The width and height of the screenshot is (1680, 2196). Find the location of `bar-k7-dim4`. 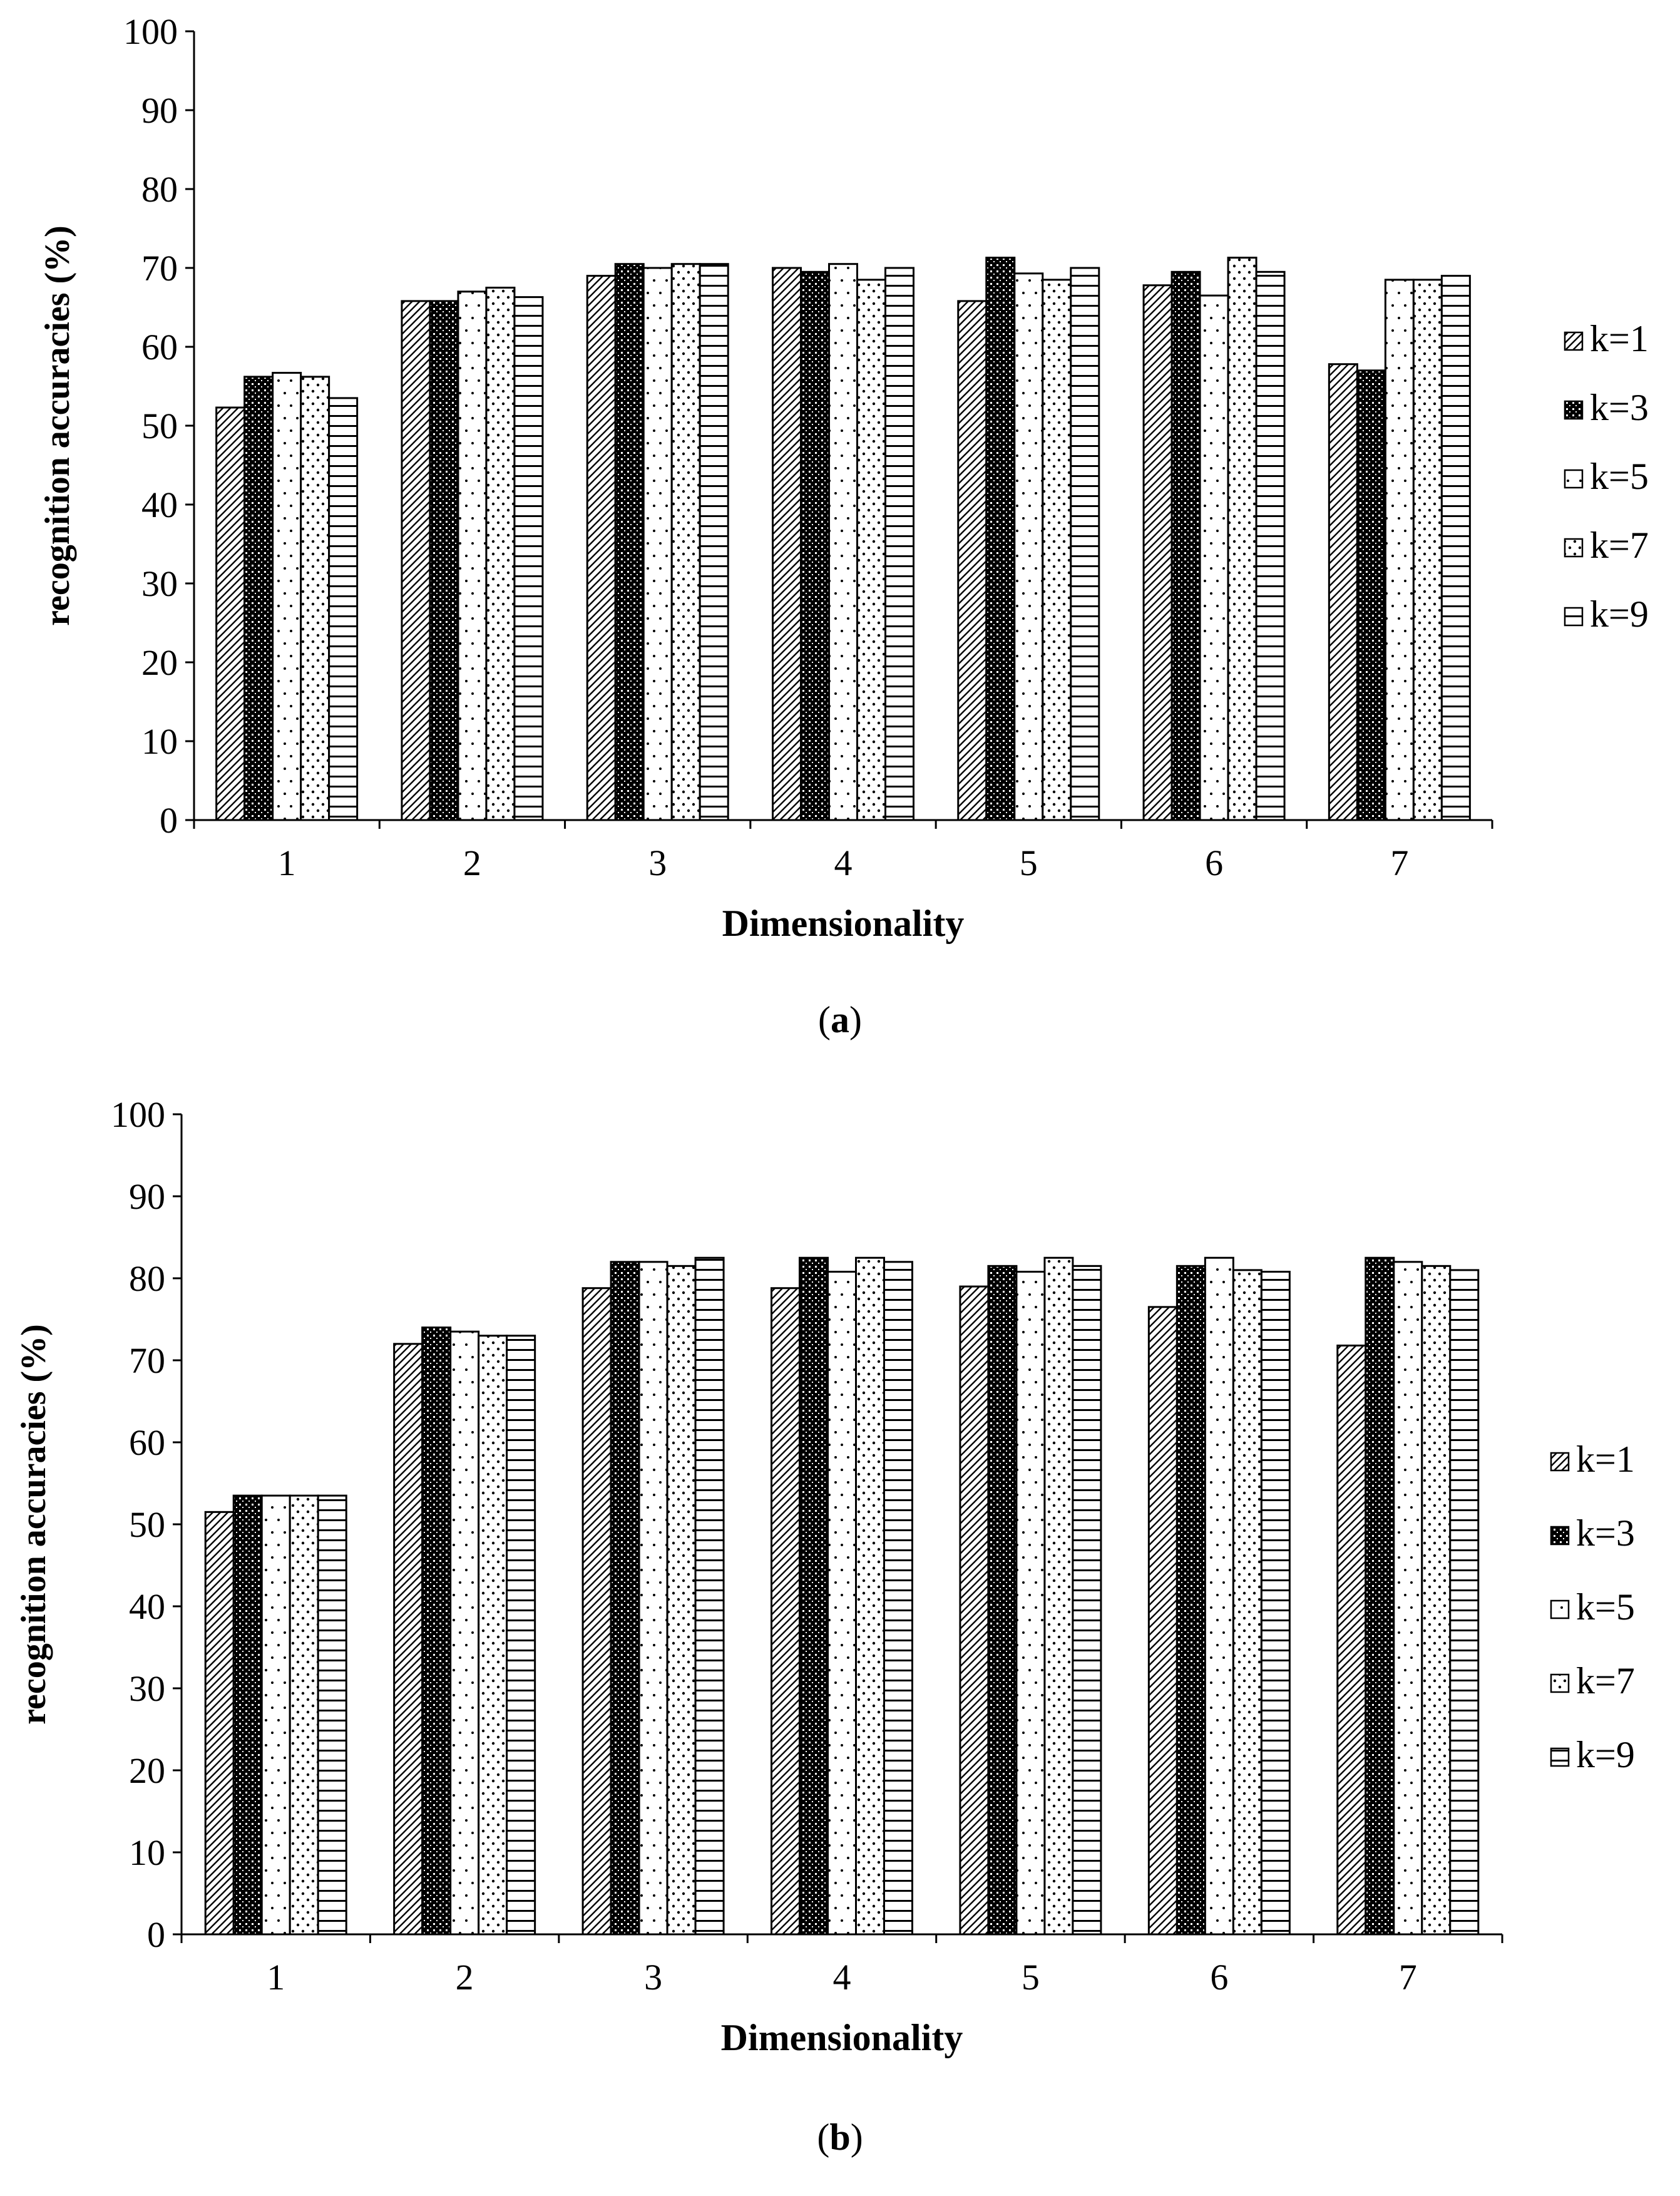

bar-k7-dim4 is located at coordinates (870, 1596).